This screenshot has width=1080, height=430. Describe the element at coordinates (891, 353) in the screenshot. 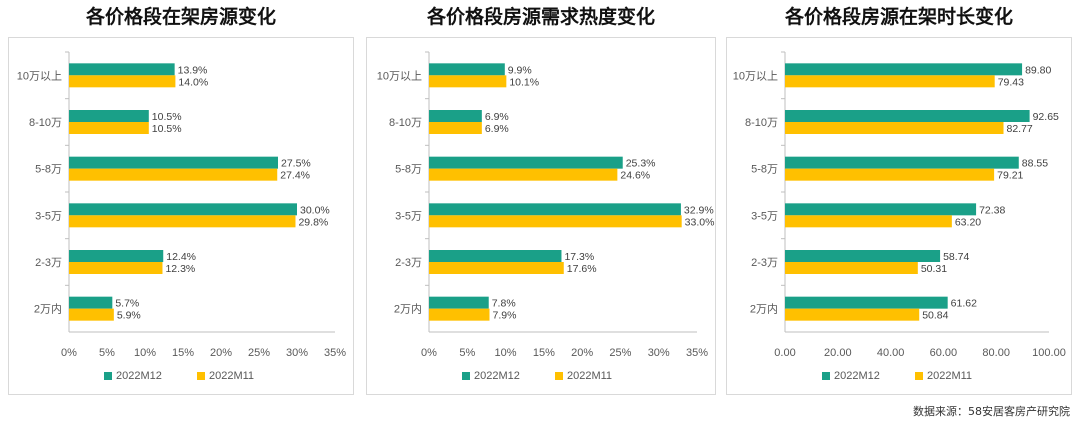

I see `x-tick-label: 40.00` at that location.